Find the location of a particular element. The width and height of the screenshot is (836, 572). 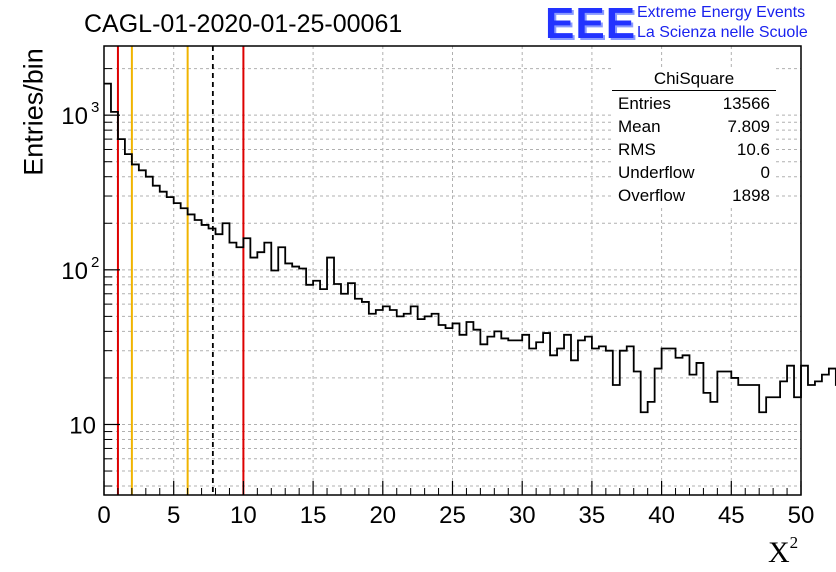

logo-subtitle-1: Extreme Energy Events is located at coordinates (721, 12).